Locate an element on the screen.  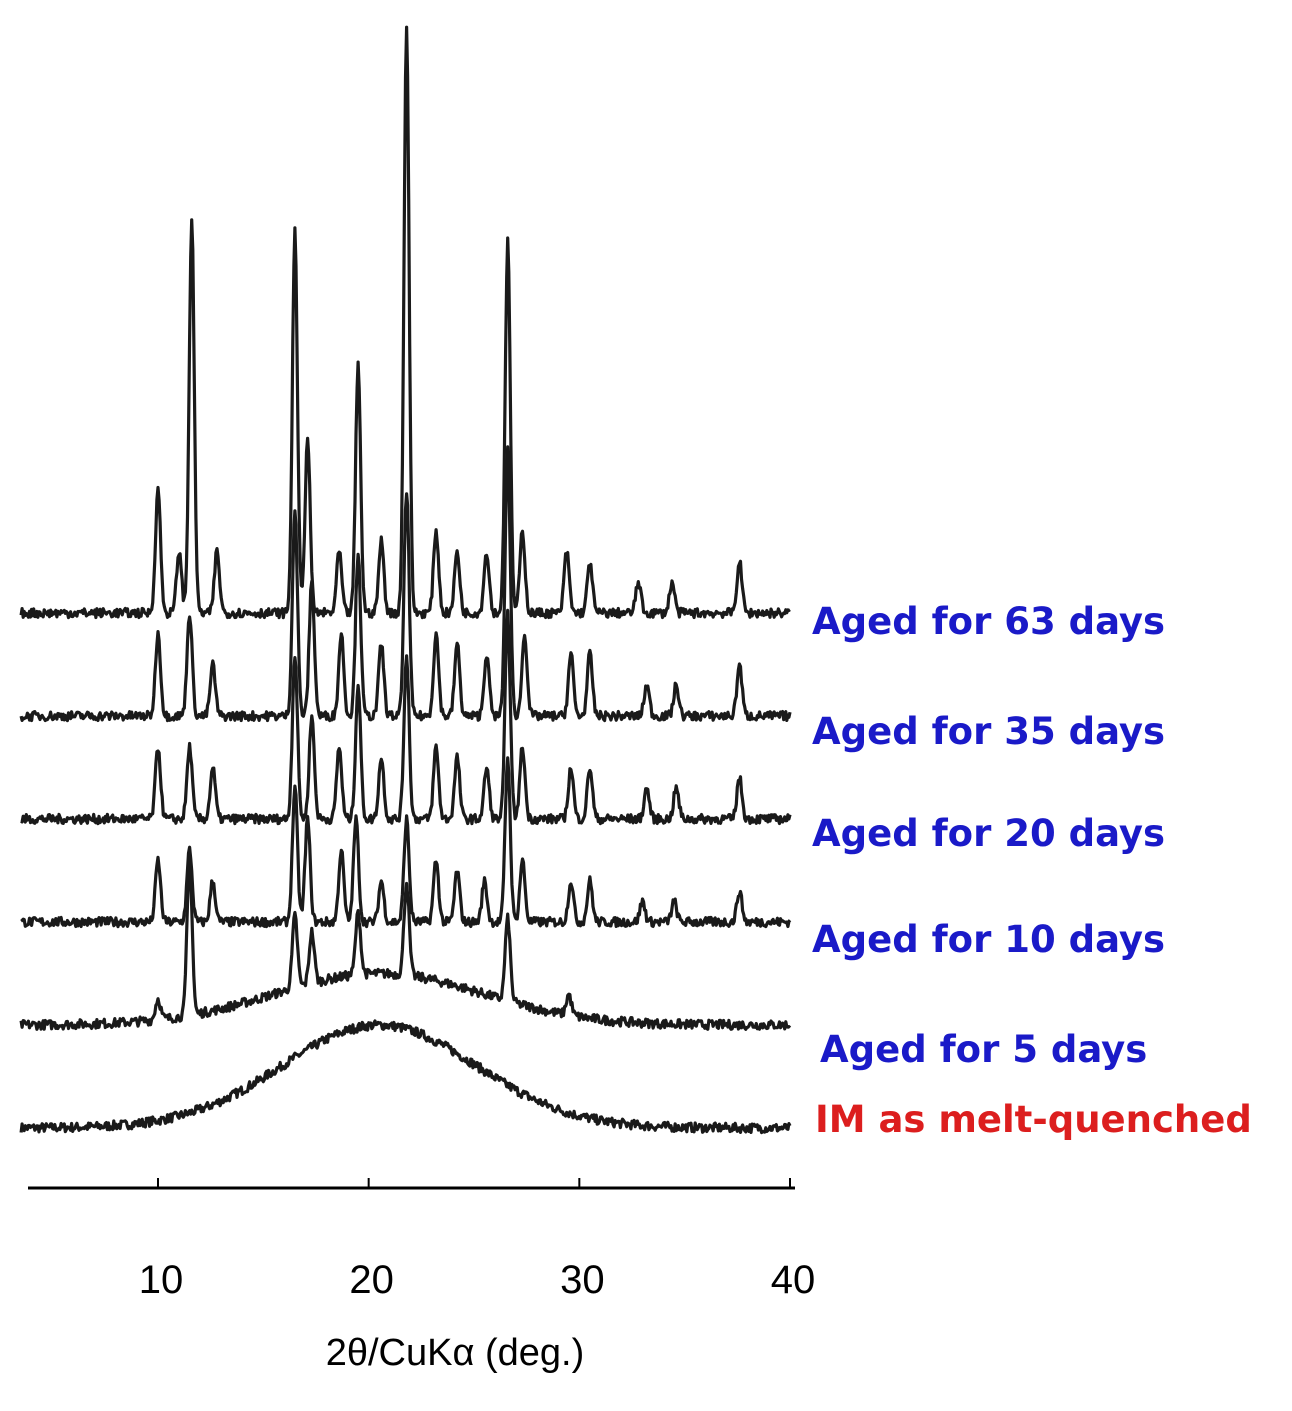
x-tick-label: 20 is located at coordinates (371, 1280).